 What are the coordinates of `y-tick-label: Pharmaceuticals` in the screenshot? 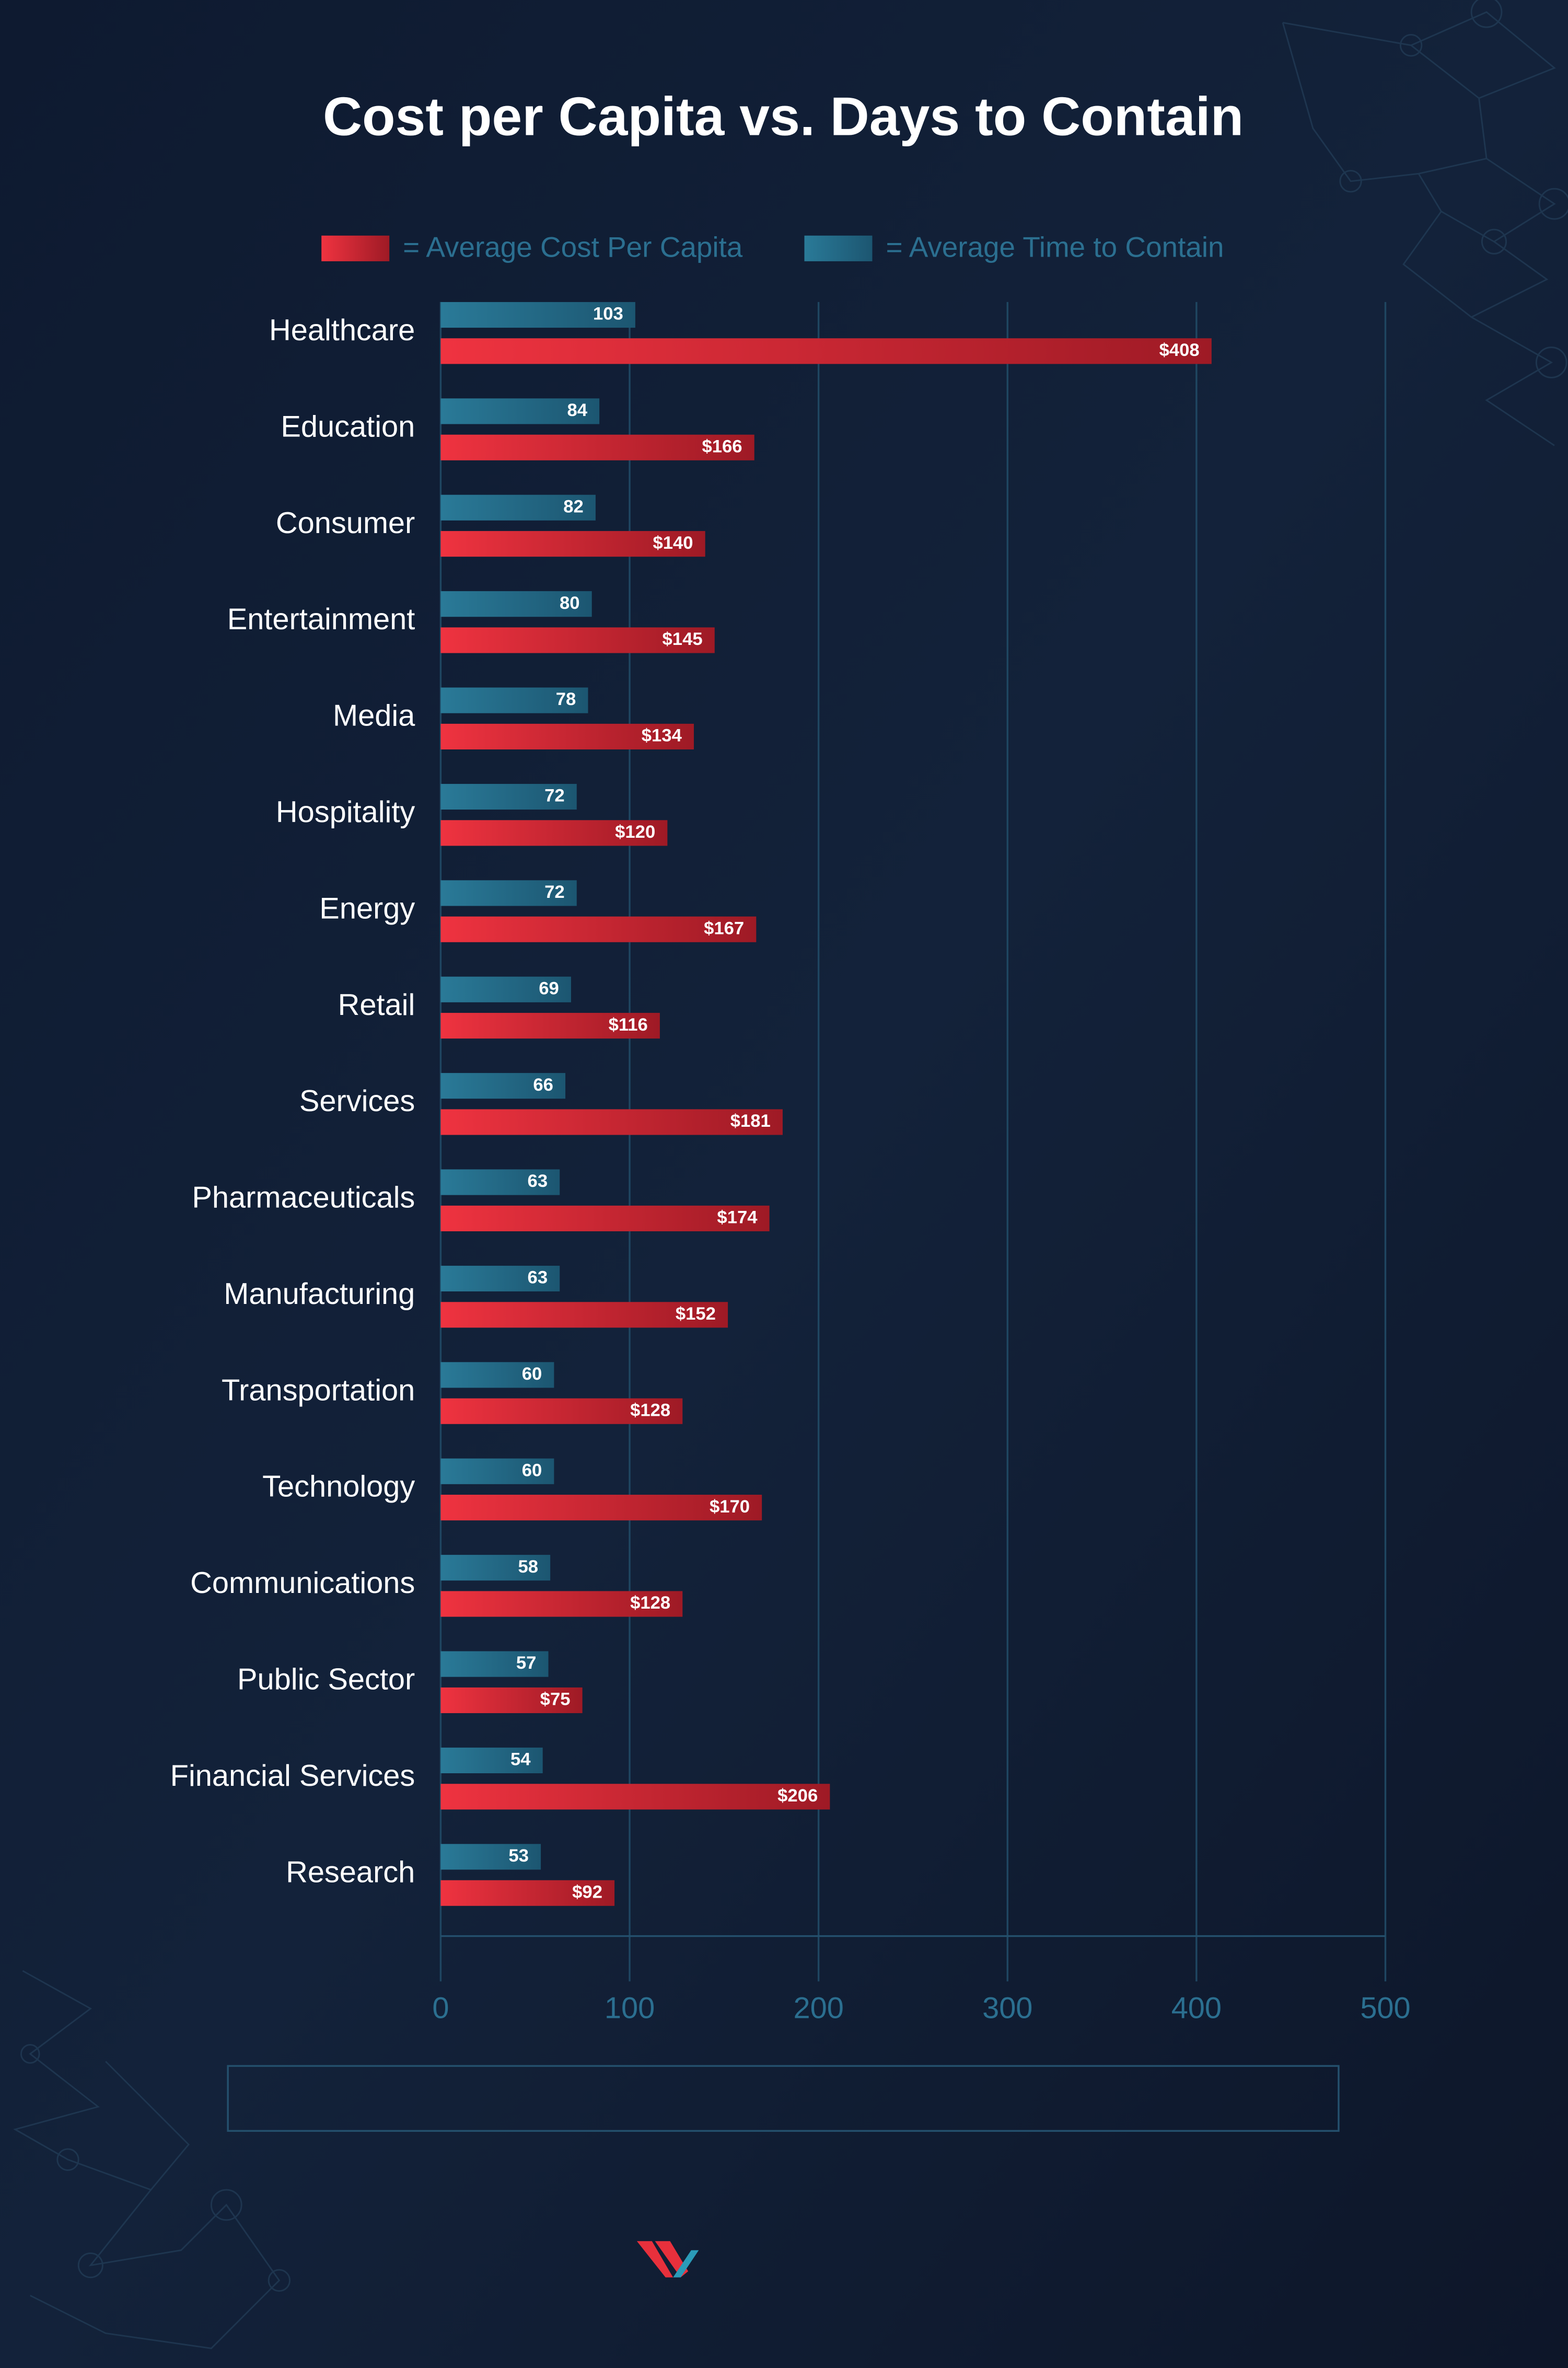 It's located at (303, 1198).